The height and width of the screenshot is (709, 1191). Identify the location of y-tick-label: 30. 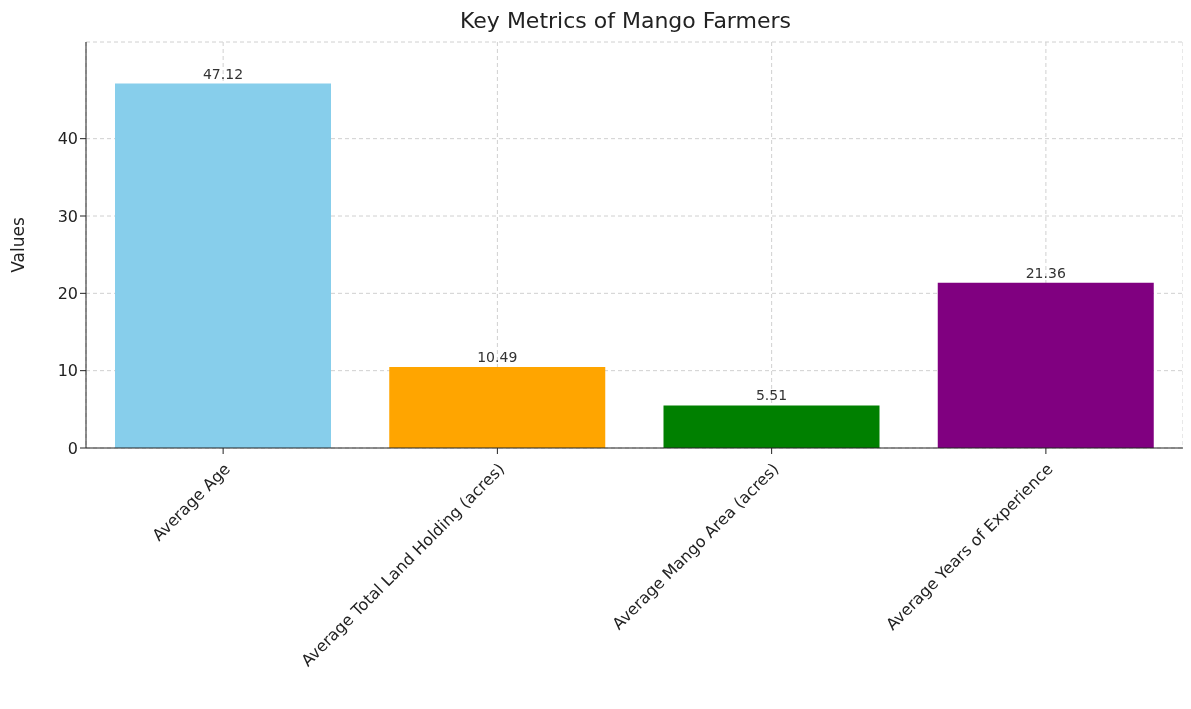
(67, 216).